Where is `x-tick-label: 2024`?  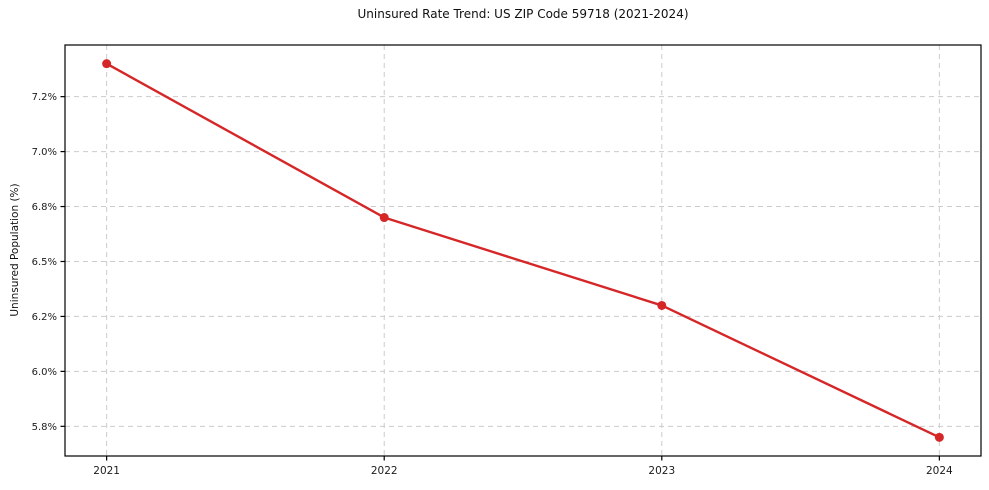 x-tick-label: 2024 is located at coordinates (939, 471).